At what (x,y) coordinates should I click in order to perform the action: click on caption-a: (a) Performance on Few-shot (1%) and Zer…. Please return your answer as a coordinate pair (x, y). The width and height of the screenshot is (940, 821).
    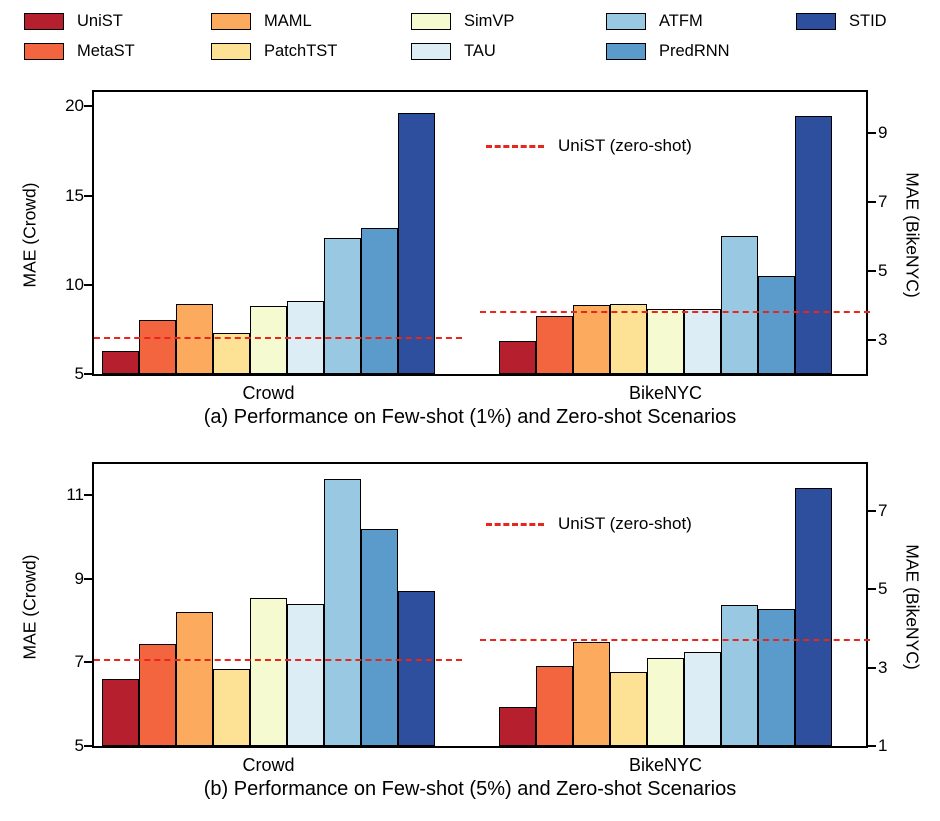
    Looking at the image, I should click on (470, 417).